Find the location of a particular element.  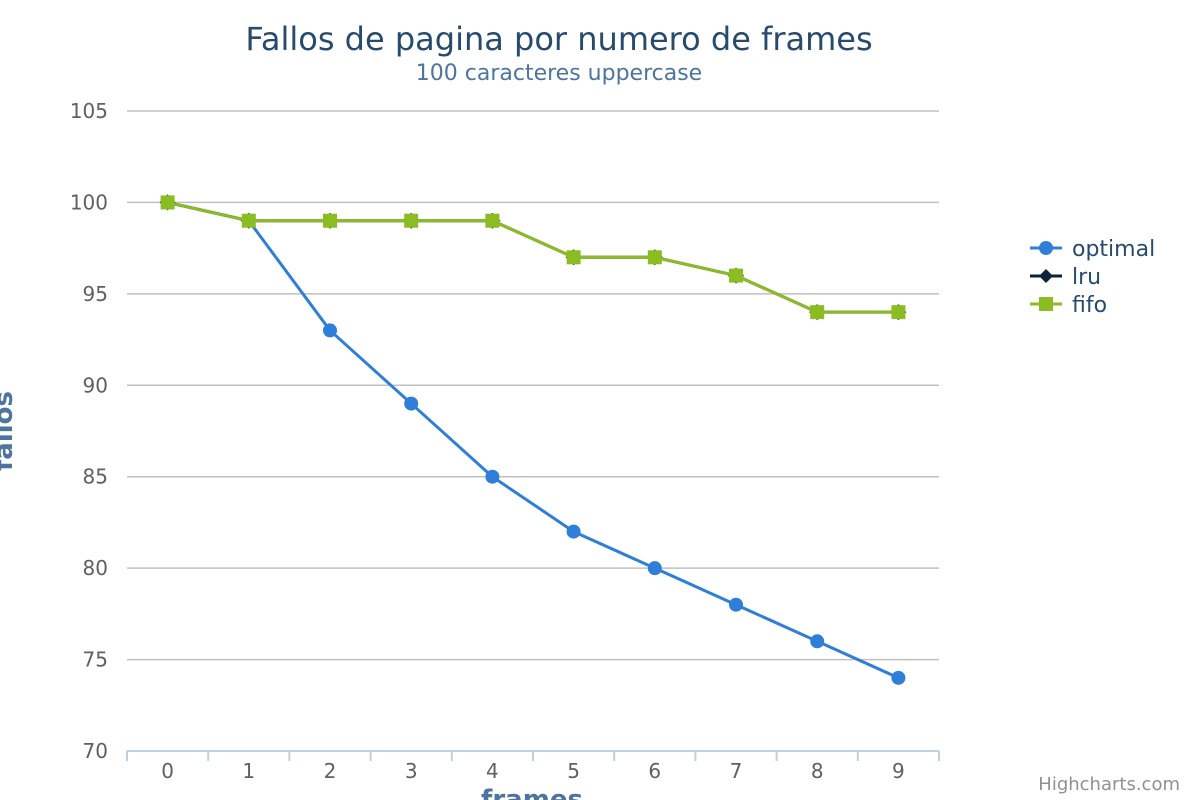

y-axis-tick-labels: 70 75 80 85 90 95 100 105 is located at coordinates (89, 431).